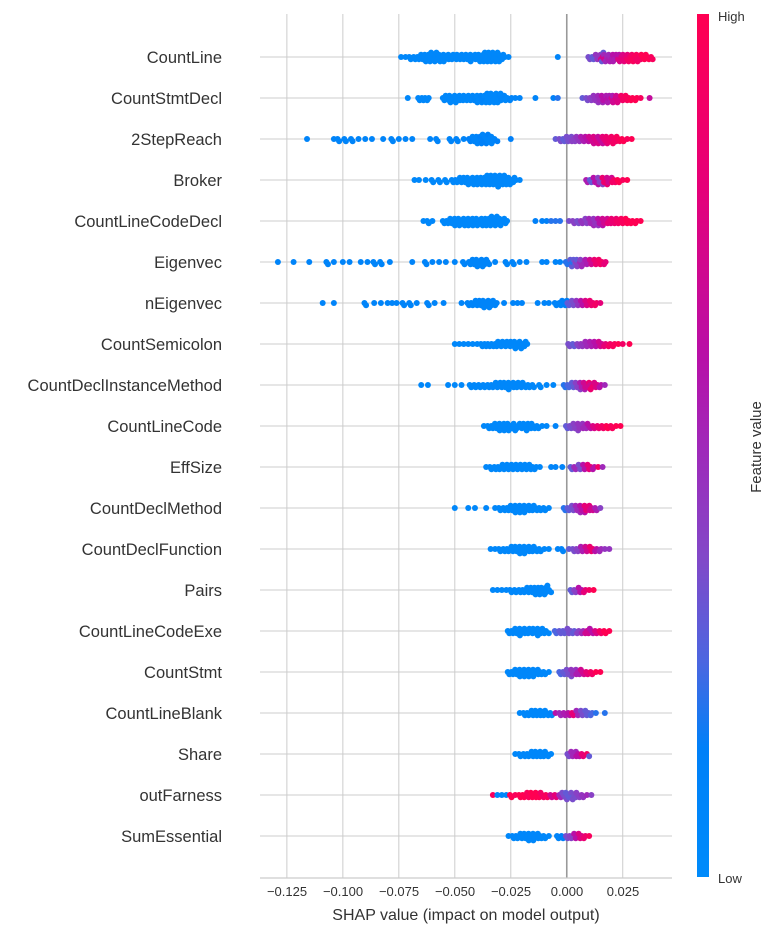  I want to click on x-tick-label: −0.125, so click(287, 891).